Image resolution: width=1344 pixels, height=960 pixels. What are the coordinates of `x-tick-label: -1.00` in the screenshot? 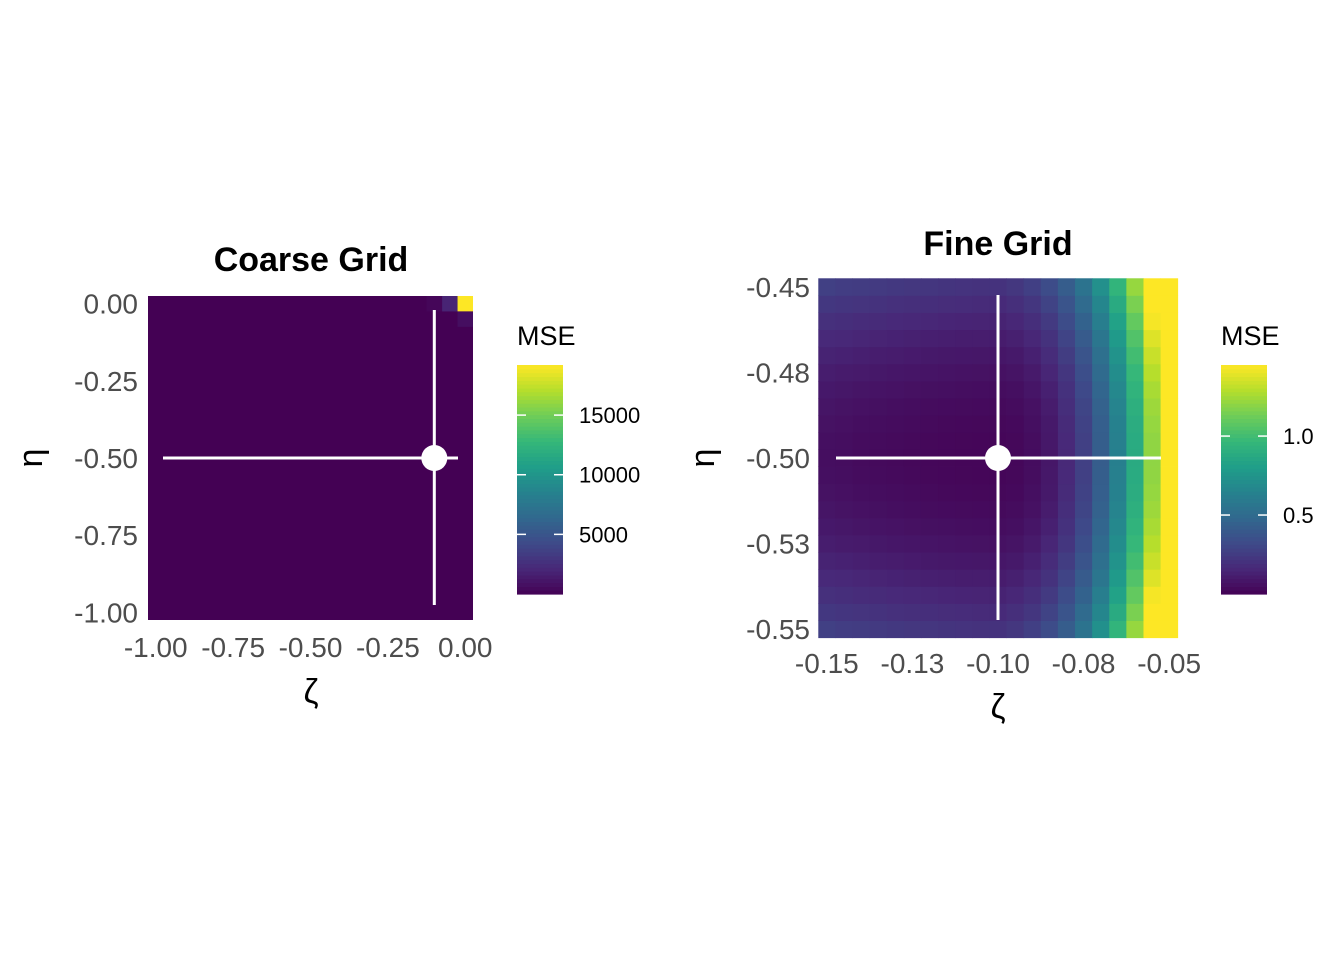 It's located at (156, 647).